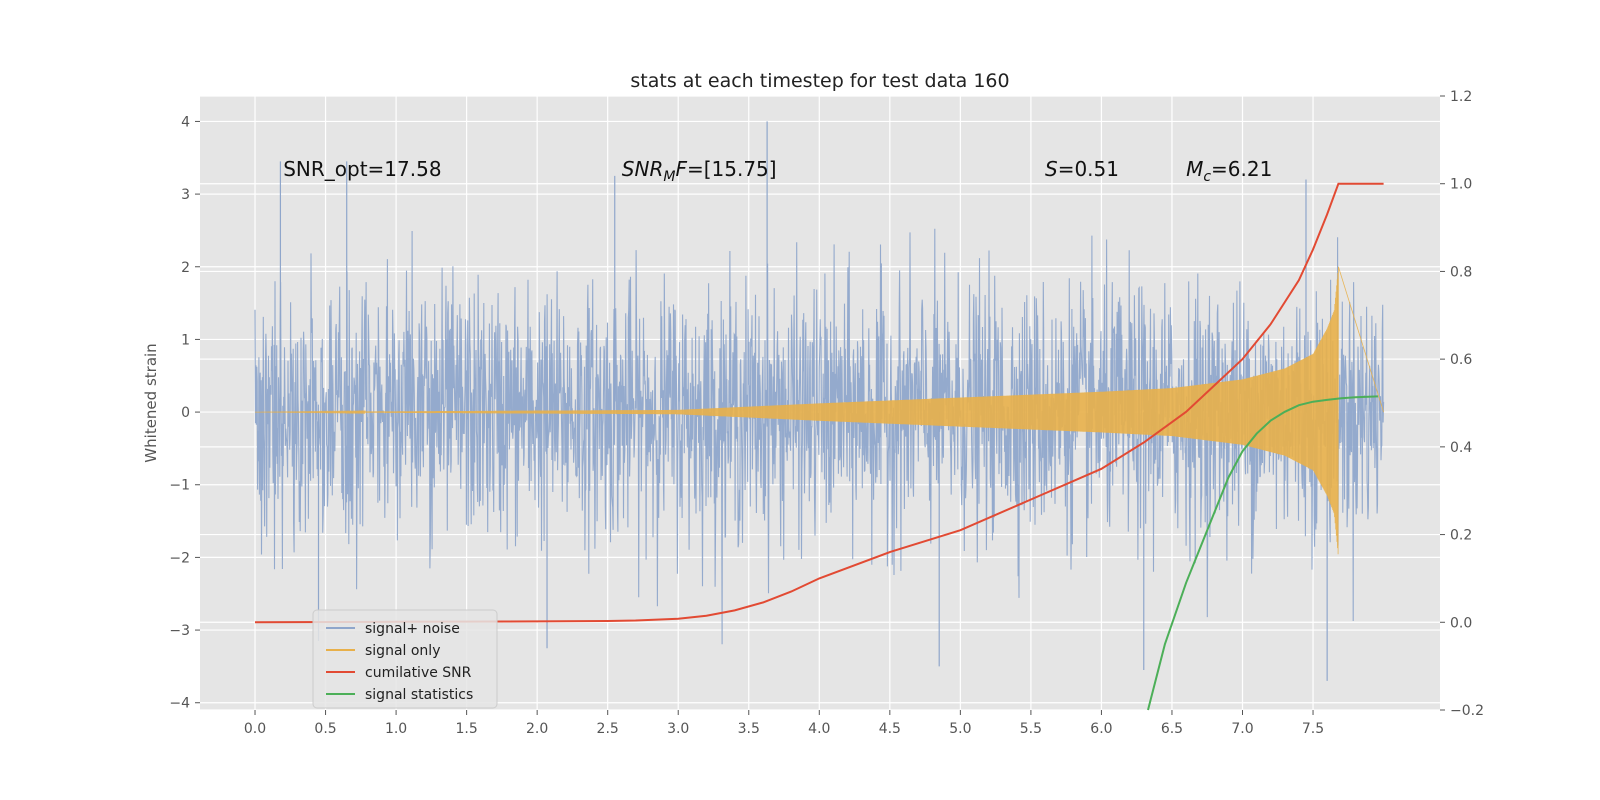 This screenshot has width=1600, height=800. What do you see at coordinates (1461, 360) in the screenshot?
I see `y2-tick-label: 0.6` at bounding box center [1461, 360].